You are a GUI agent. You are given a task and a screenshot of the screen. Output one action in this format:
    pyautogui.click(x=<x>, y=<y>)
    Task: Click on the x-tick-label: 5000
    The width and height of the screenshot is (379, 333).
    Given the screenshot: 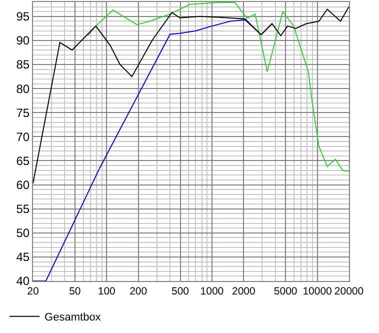 What is the action you would take?
    pyautogui.click(x=286, y=292)
    